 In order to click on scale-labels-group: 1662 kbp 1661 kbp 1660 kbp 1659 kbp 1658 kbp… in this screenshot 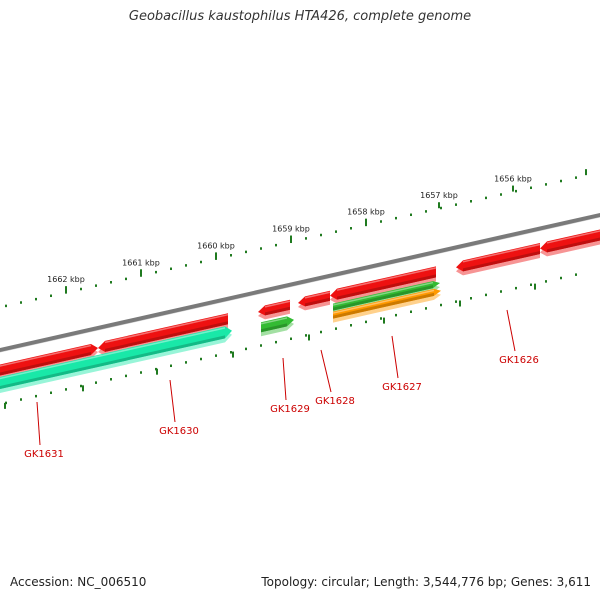, I will do `click(289, 230)`.